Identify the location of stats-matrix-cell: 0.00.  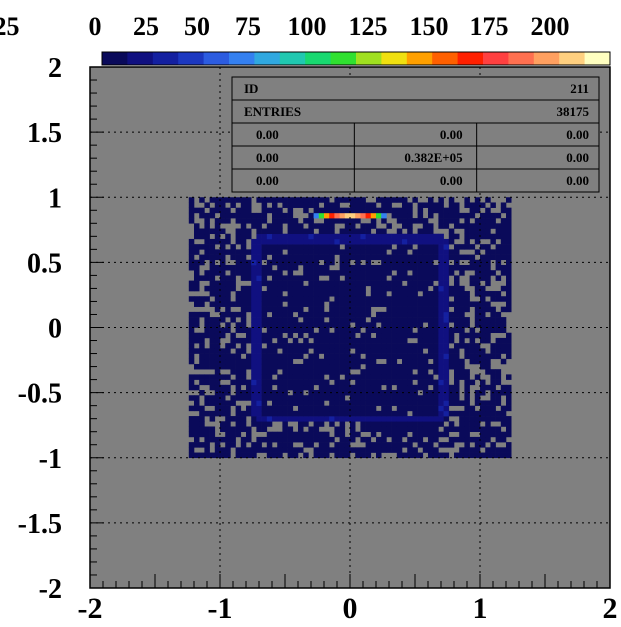
(267, 180).